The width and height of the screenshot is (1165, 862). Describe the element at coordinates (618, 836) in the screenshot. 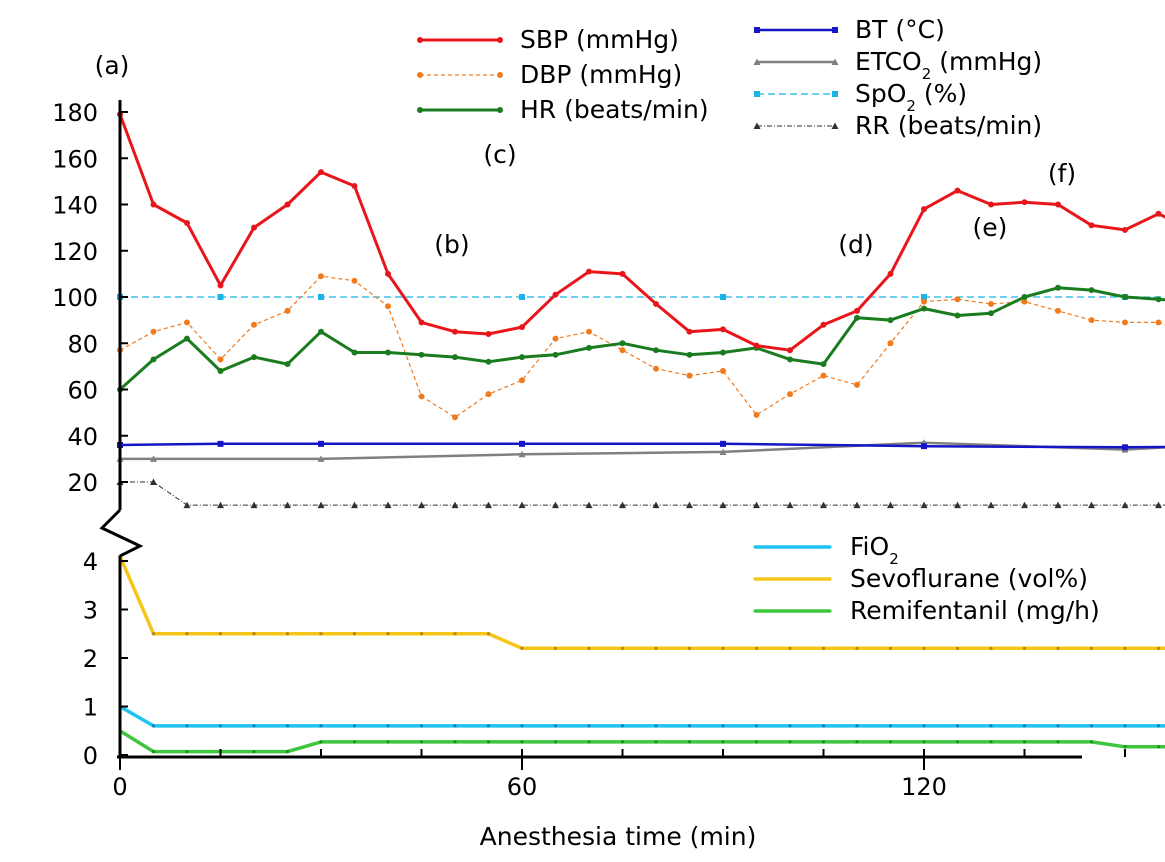

I see `x-axis-label: Anesthesia time (min)` at that location.